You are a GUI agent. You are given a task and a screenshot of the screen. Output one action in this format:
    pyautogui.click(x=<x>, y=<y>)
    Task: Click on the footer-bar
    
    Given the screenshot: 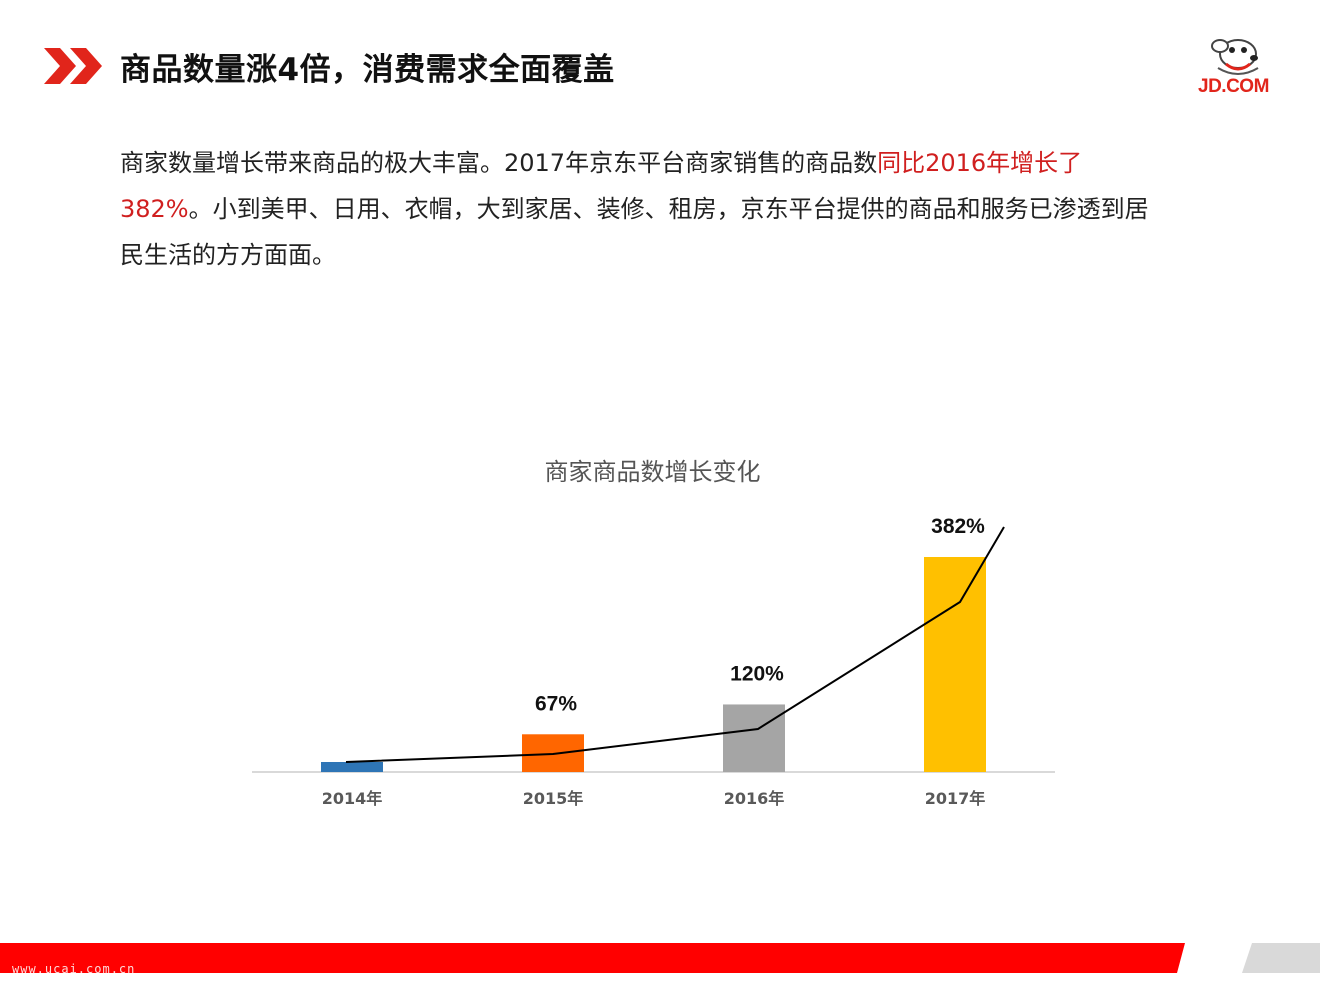 What is the action you would take?
    pyautogui.click(x=660, y=958)
    